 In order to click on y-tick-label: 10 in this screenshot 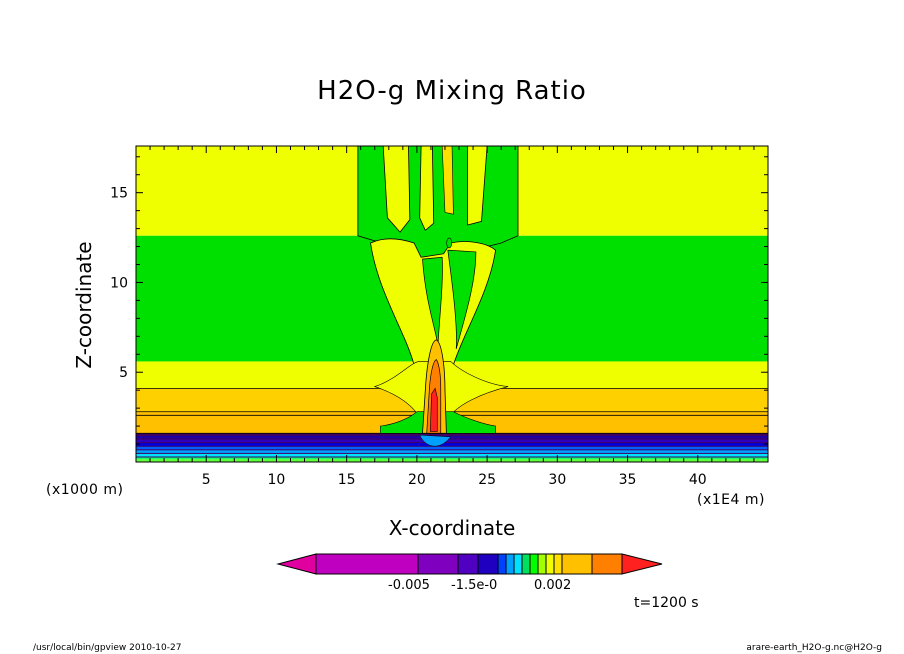, I will do `click(119, 283)`.